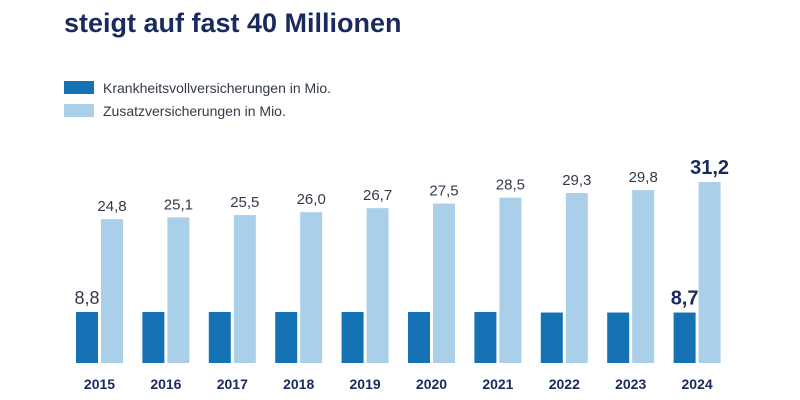 The height and width of the screenshot is (400, 800). I want to click on data-label-zusatz-2018: 26,0, so click(311, 199).